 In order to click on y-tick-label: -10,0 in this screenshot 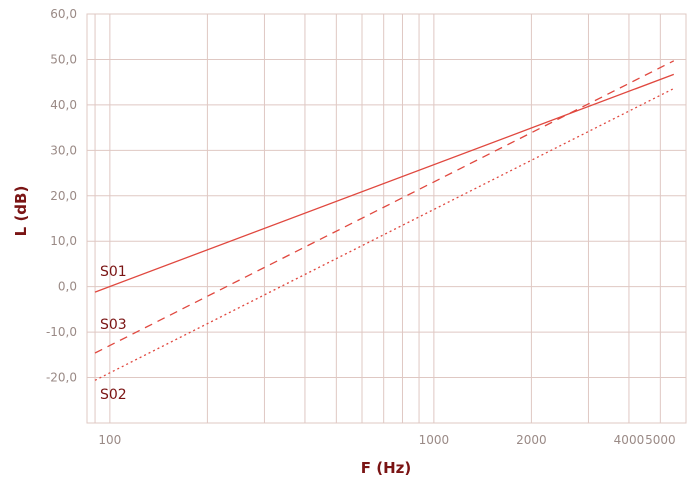, I will do `click(61, 332)`.